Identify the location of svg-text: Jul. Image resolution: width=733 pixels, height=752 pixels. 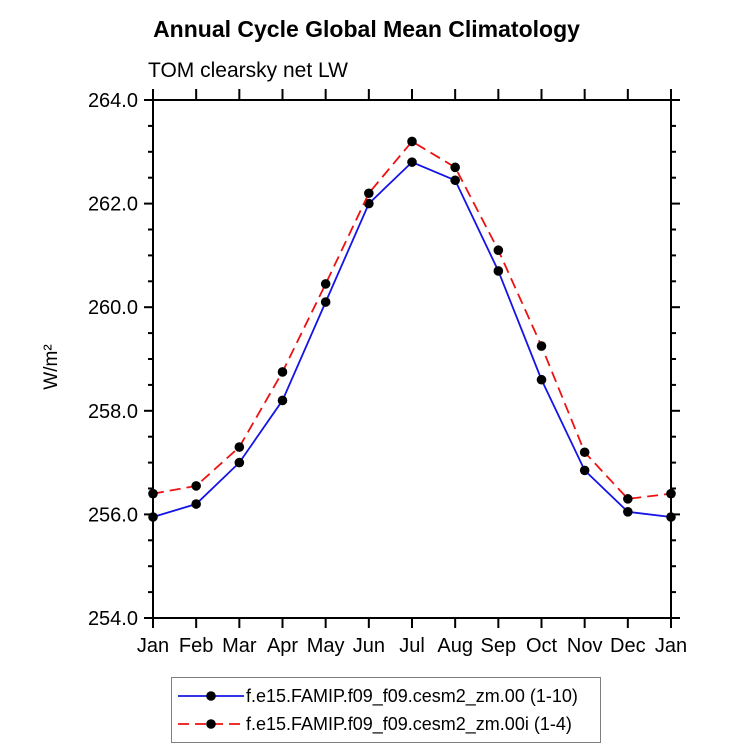
(412, 646).